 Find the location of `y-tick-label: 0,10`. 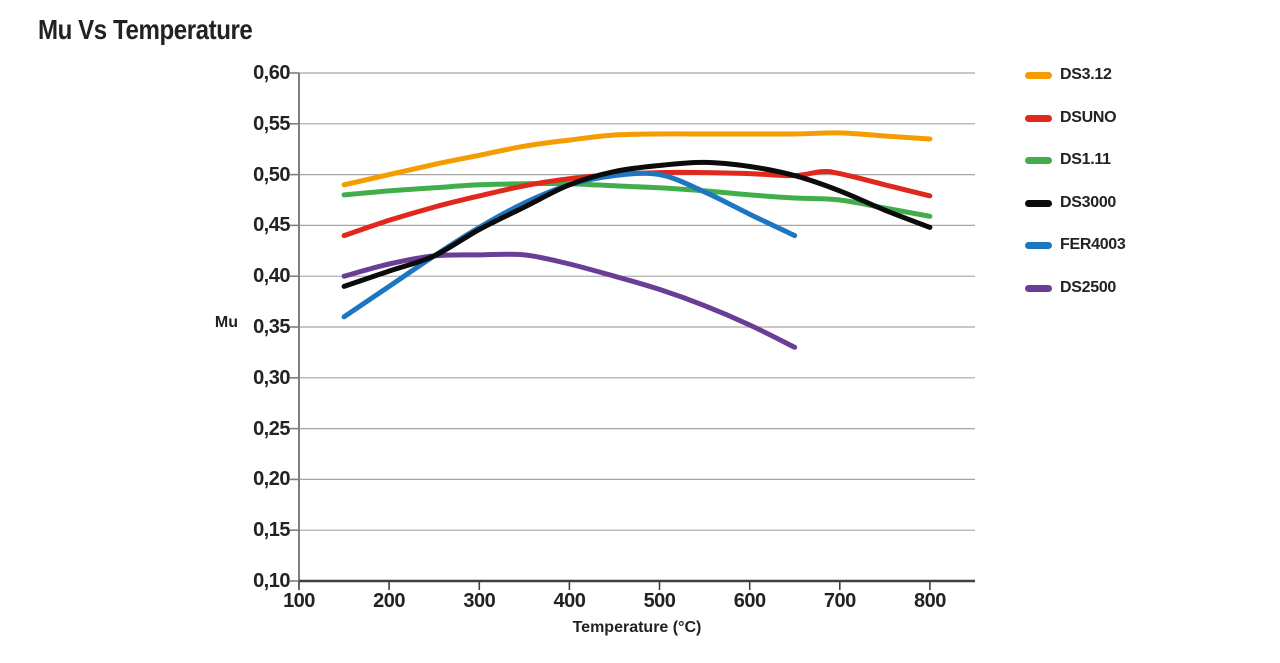

y-tick-label: 0,10 is located at coordinates (271, 581).